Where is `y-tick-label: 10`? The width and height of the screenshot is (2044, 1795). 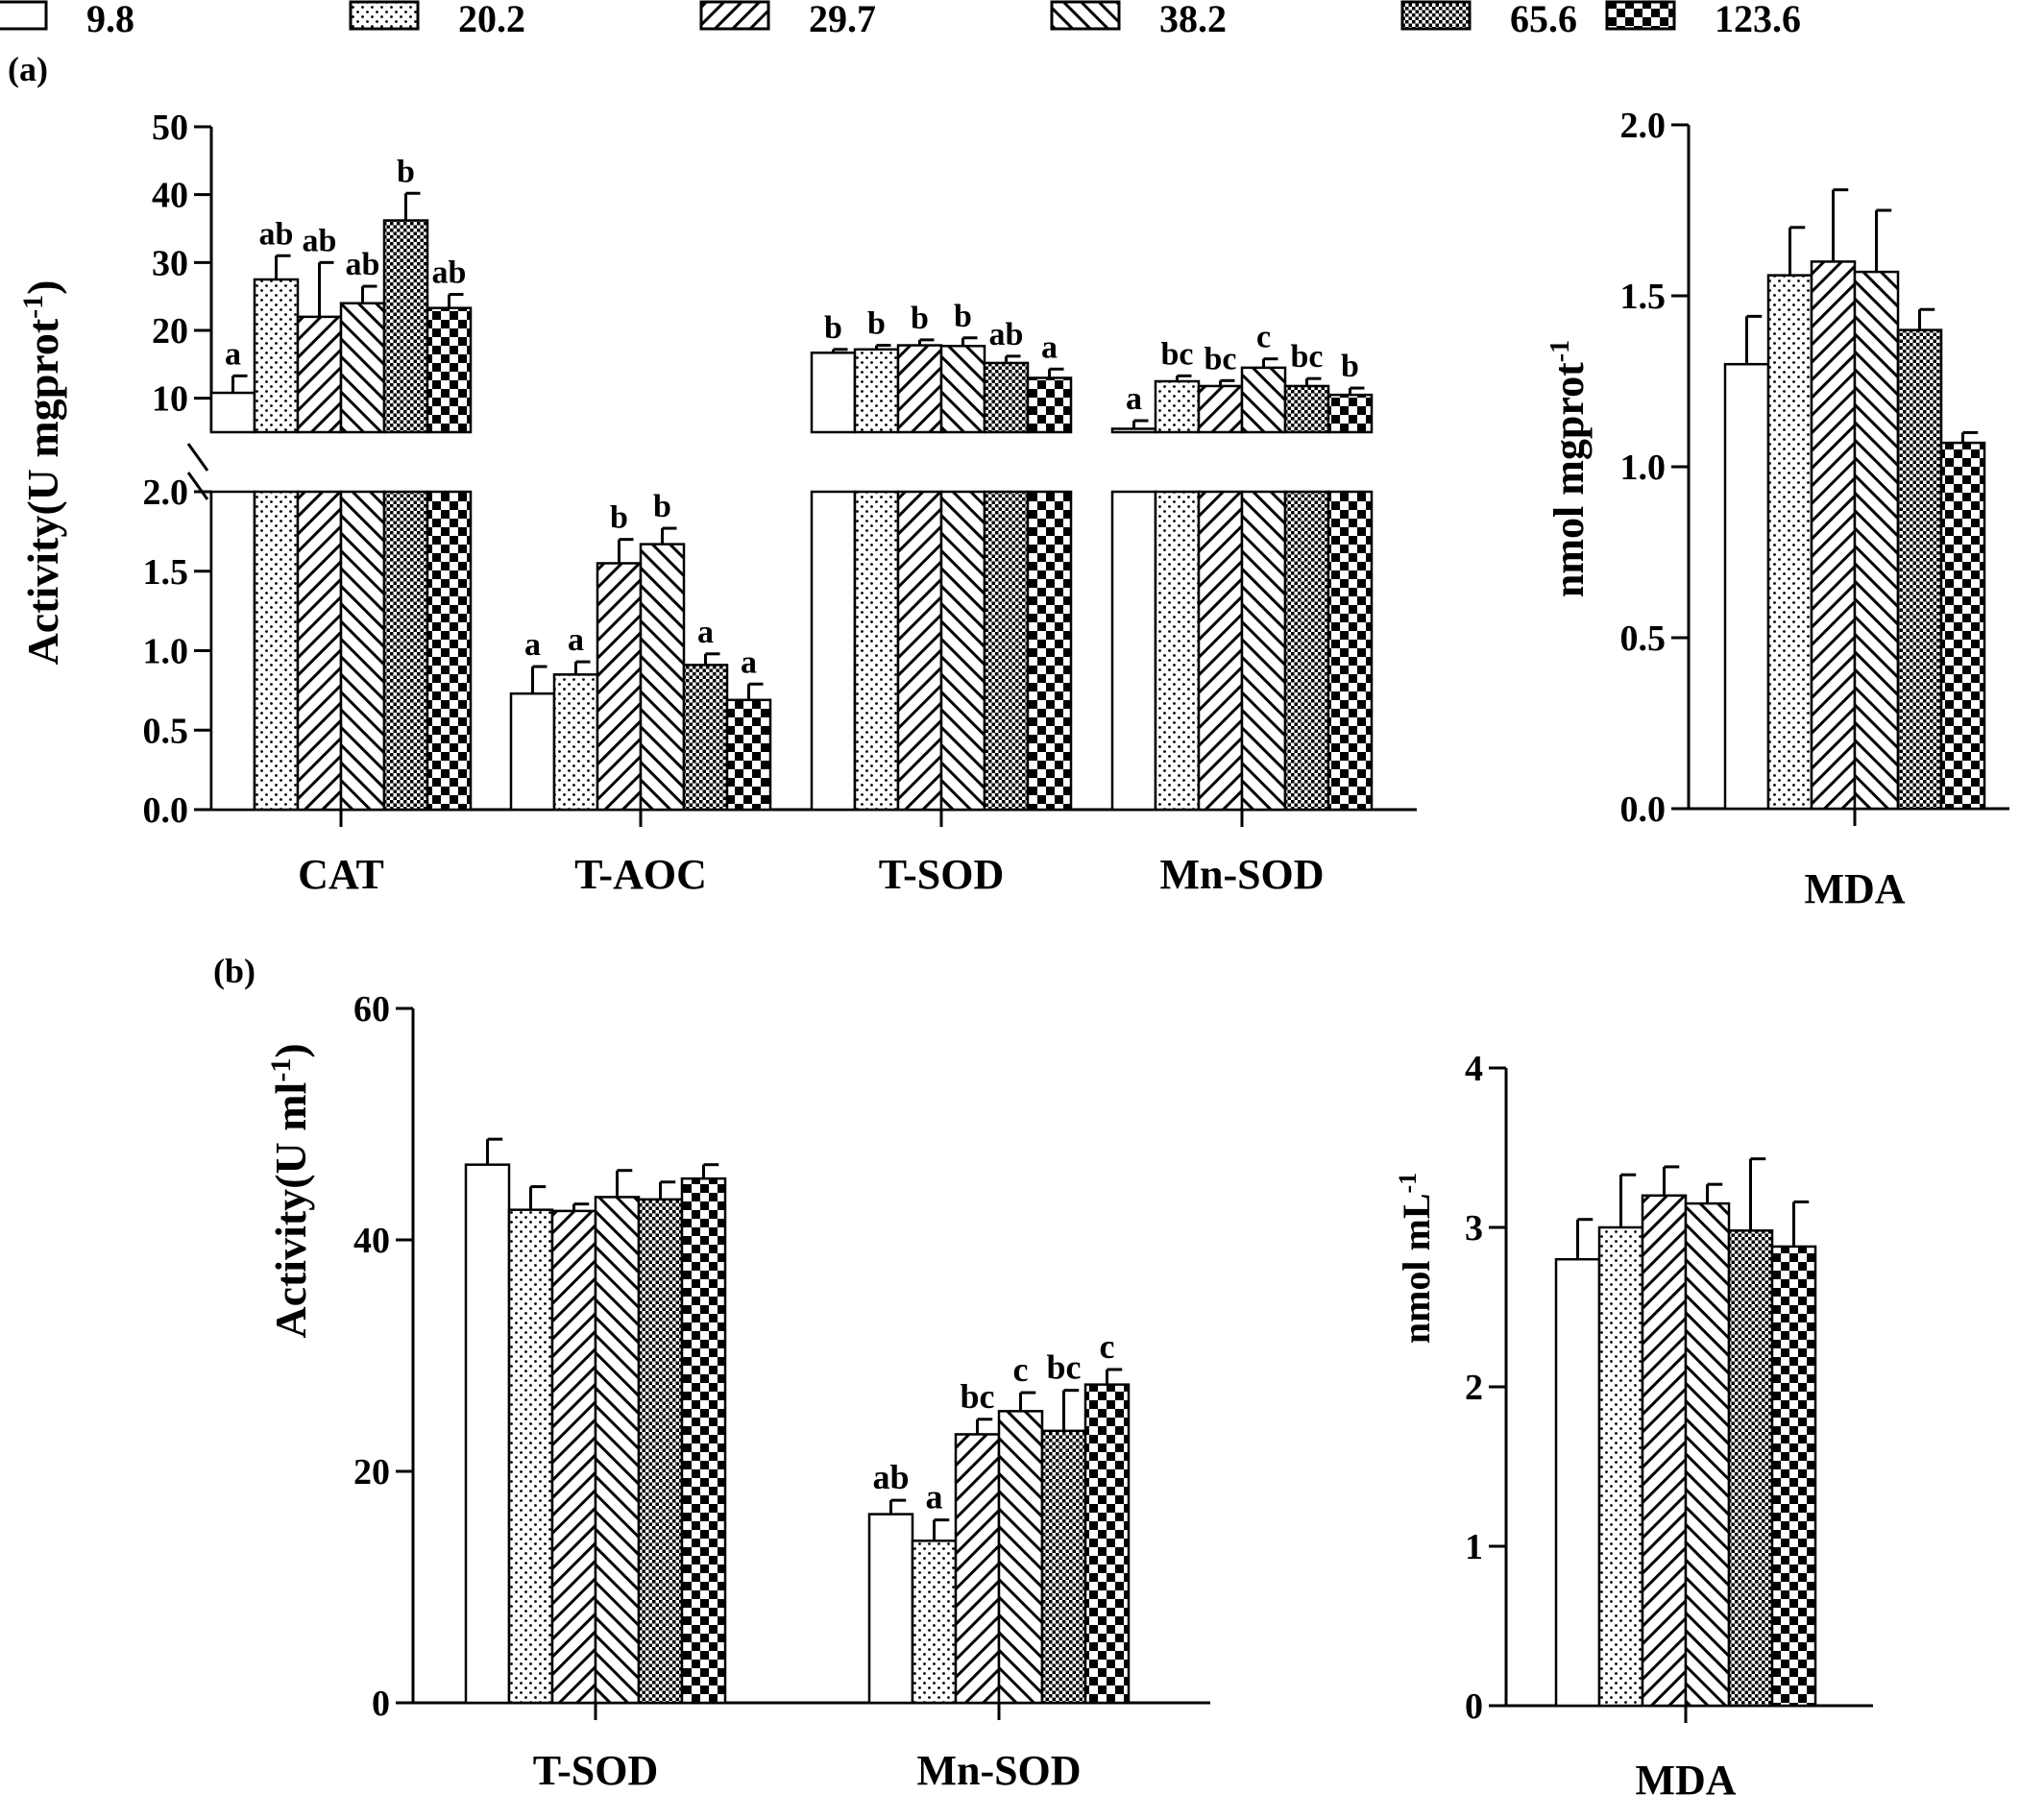
y-tick-label: 10 is located at coordinates (170, 399).